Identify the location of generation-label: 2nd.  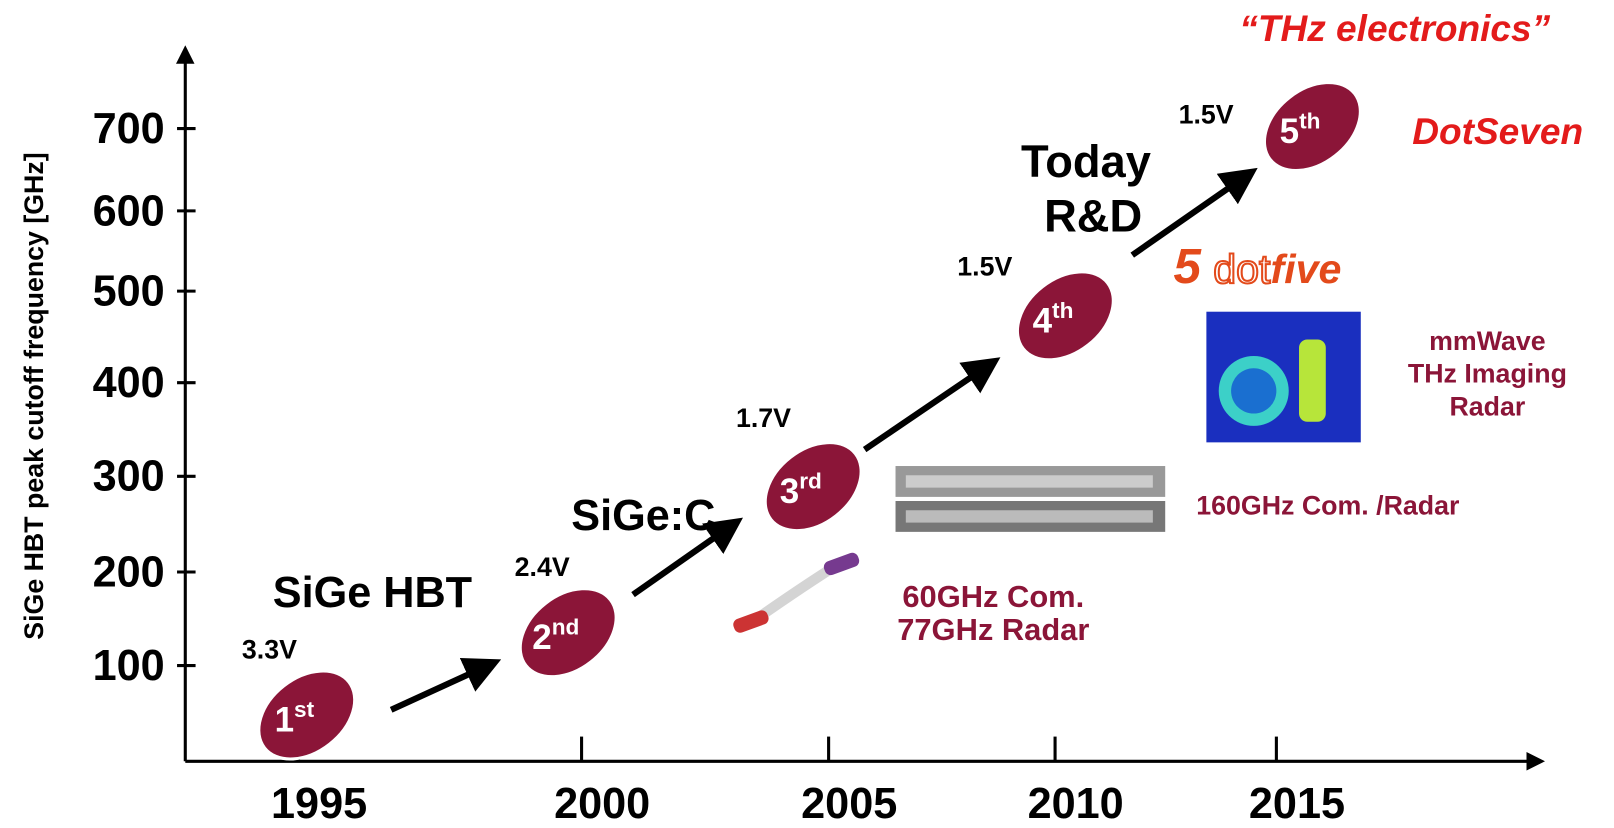
(555, 636).